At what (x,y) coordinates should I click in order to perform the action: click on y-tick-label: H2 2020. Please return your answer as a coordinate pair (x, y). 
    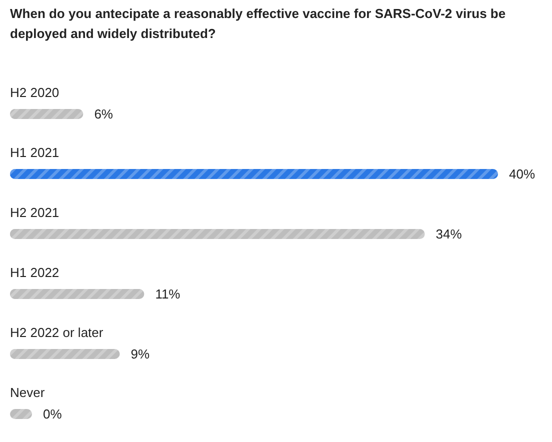
    Looking at the image, I should click on (35, 92).